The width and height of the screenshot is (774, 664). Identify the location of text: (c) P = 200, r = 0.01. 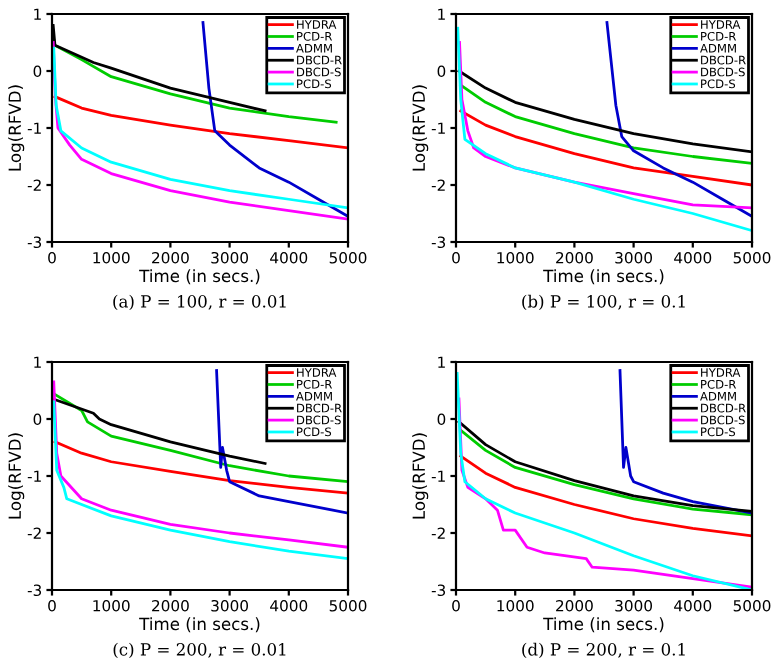
(199, 650).